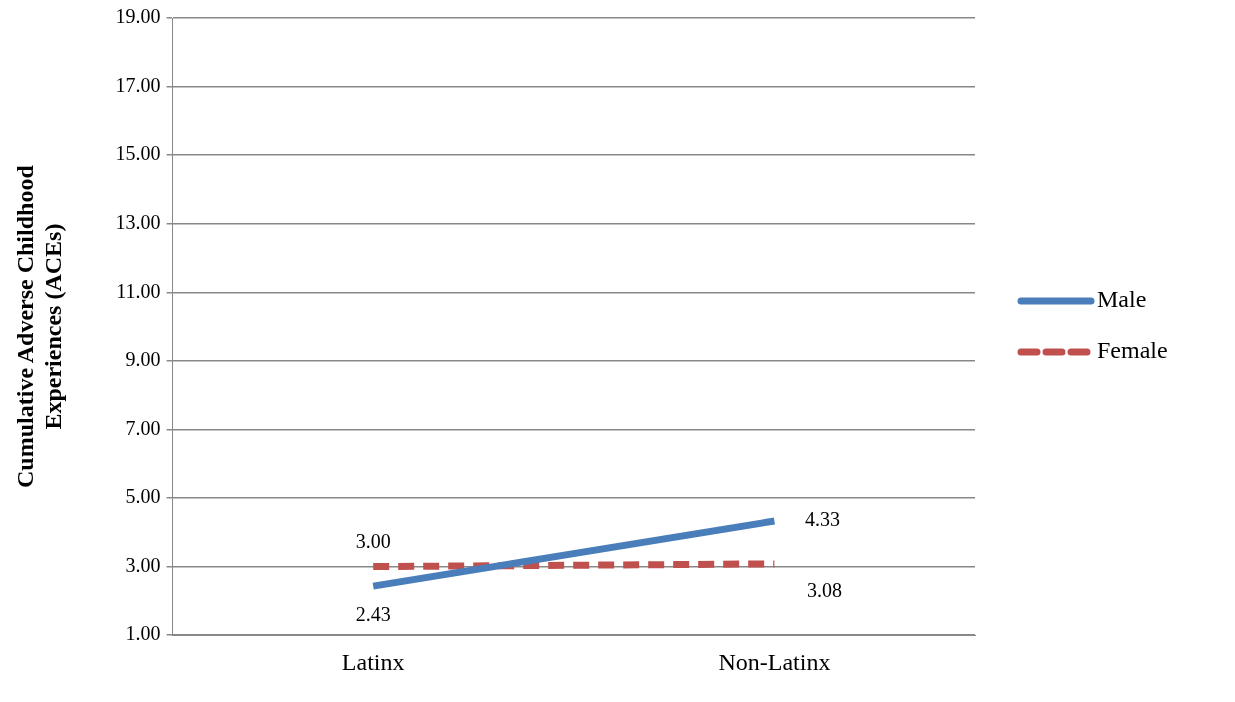 The image size is (1235, 702). I want to click on y-tick-label: 11.00, so click(138, 290).